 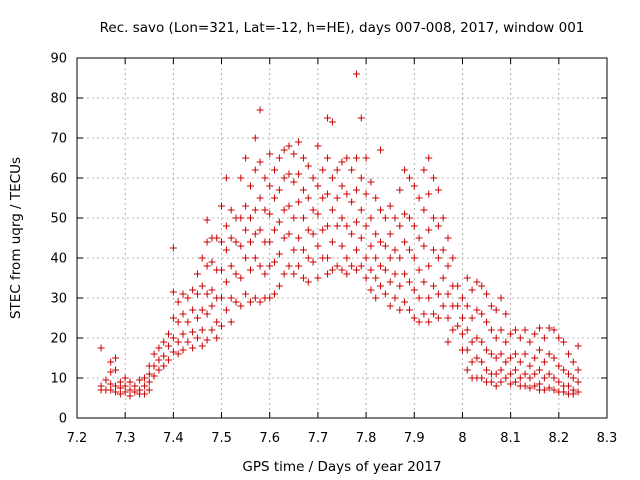 What do you see at coordinates (462, 438) in the screenshot?
I see `x-tick-label: 8` at bounding box center [462, 438].